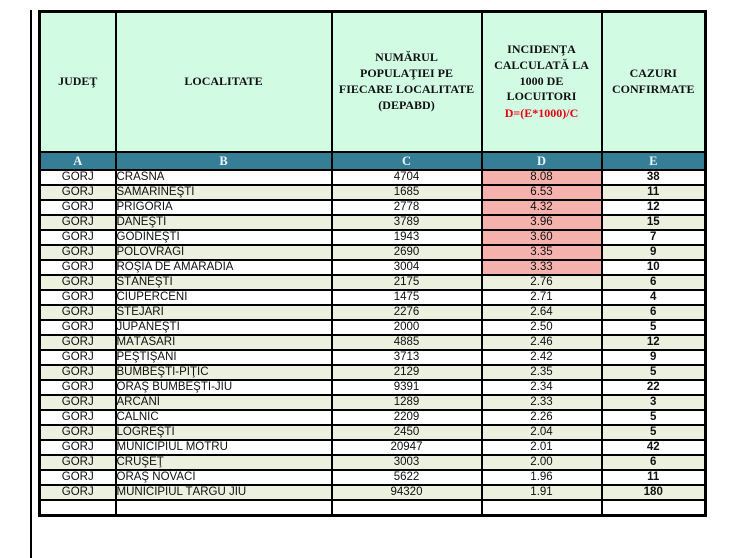 The height and width of the screenshot is (558, 739). Describe the element at coordinates (653, 192) in the screenshot. I see `cell-cazuri: 11` at that location.